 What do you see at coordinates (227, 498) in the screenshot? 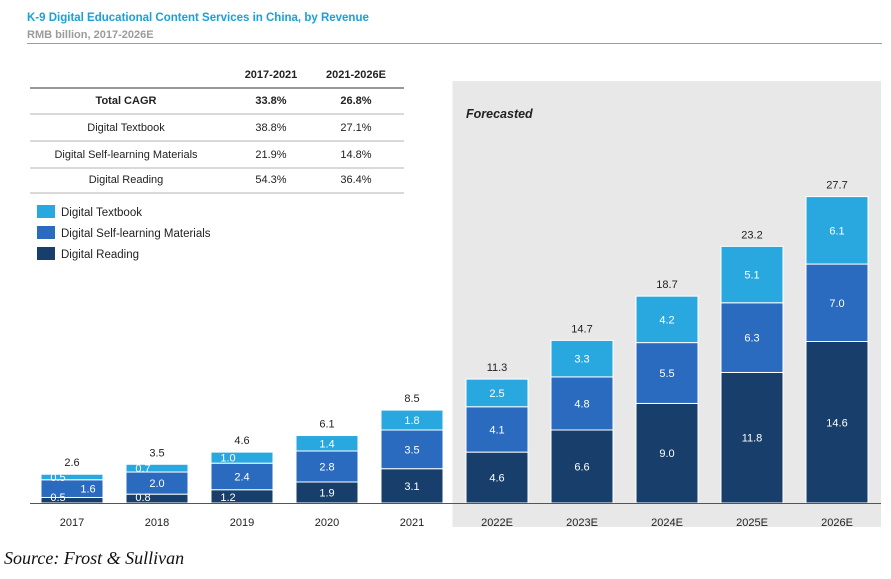
I see `bar-value-label: 1.2` at bounding box center [227, 498].